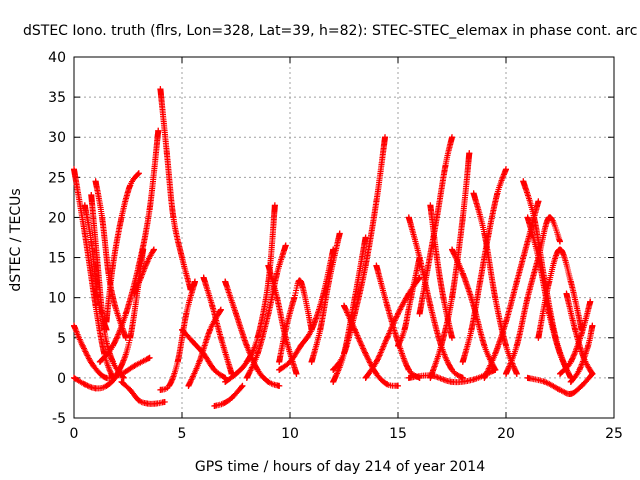  Describe the element at coordinates (57, 259) in the screenshot. I see `y-tick-label: 15` at that location.